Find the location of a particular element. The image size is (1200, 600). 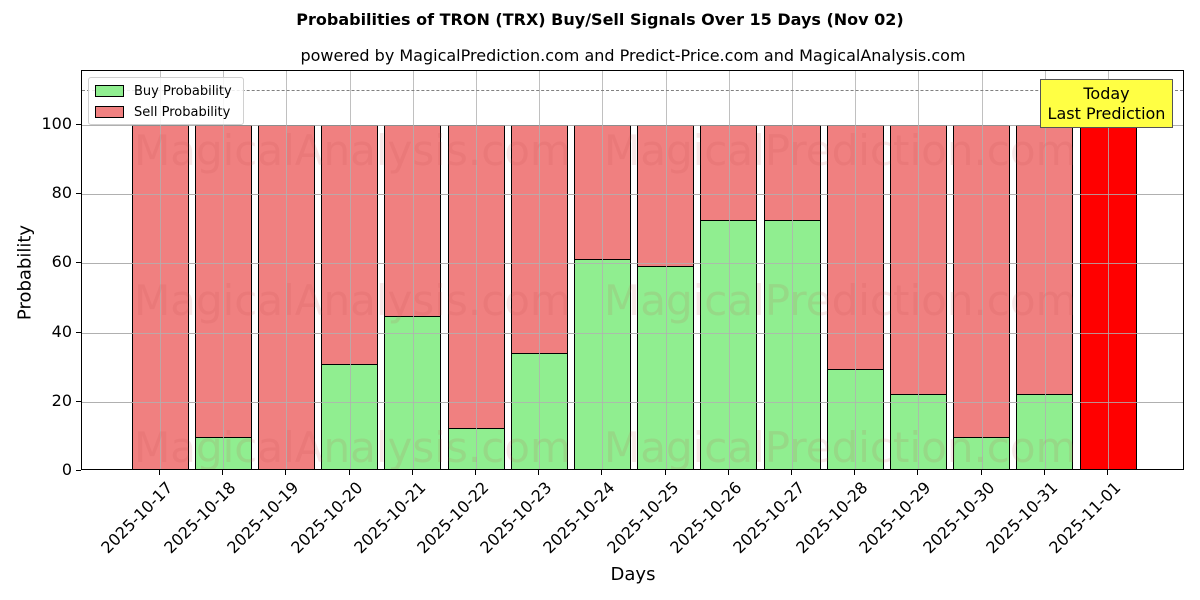

y-tick-label: 100 is located at coordinates (56, 123).